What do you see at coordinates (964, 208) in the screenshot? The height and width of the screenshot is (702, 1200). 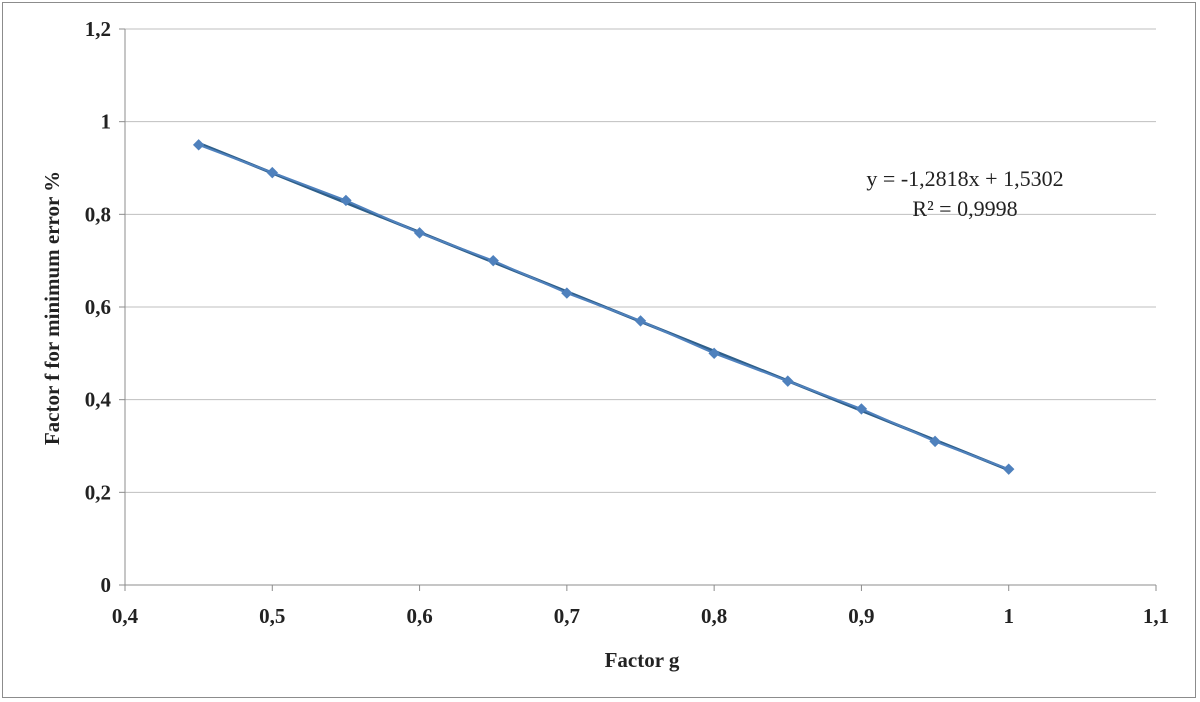 I see `trendline-r-squared: R² = 0,9998` at bounding box center [964, 208].